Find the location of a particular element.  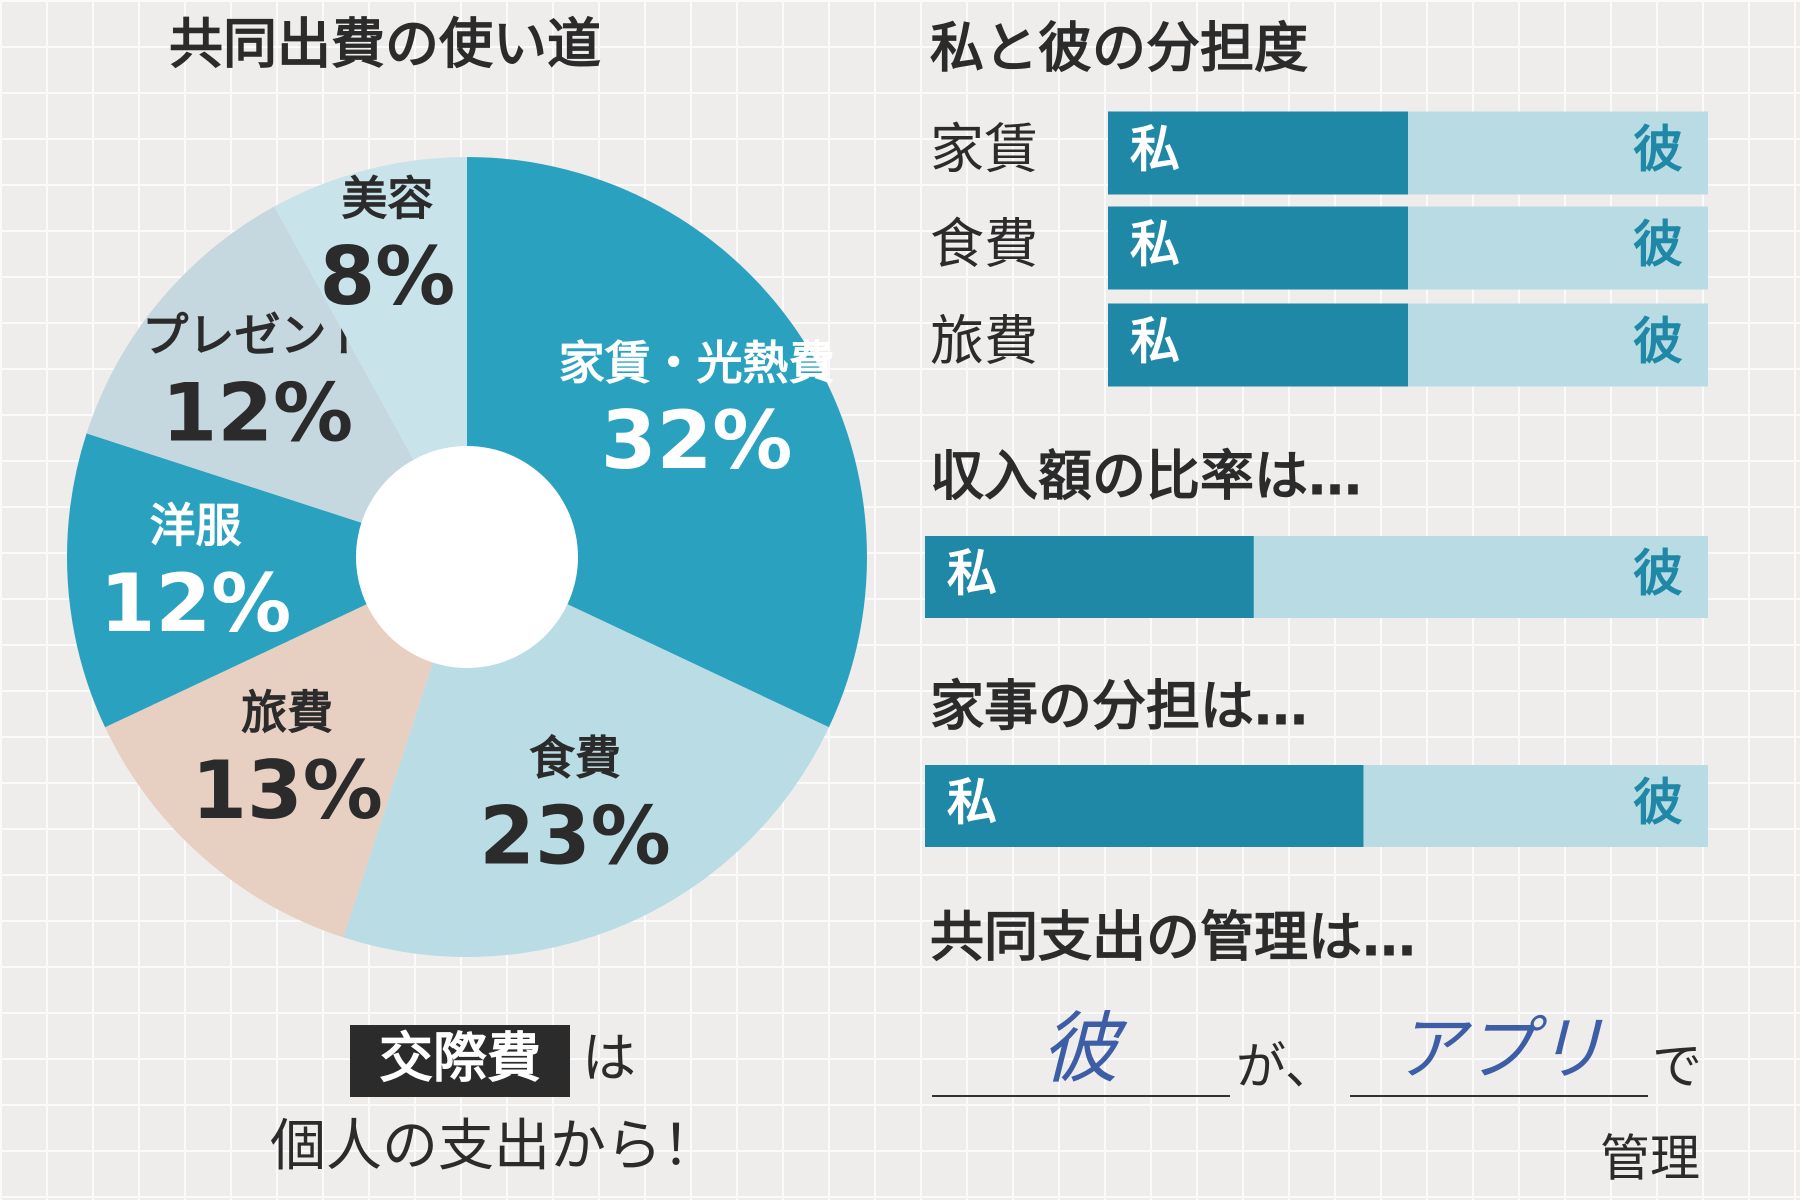

value-label: 32% is located at coordinates (696, 440).